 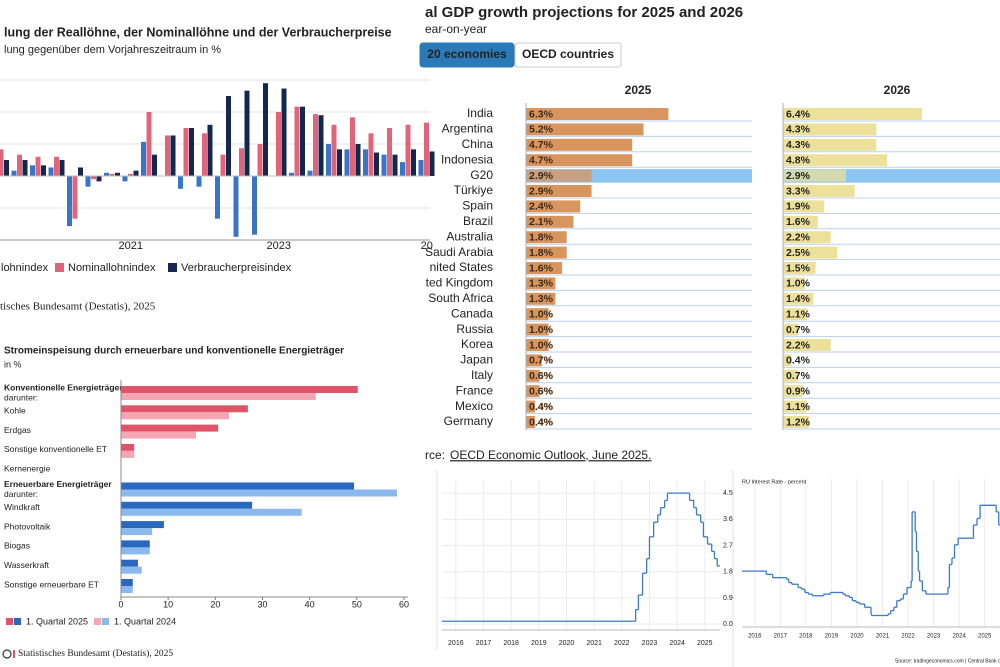 I want to click on x-tick-label: 2019, so click(x=832, y=637).